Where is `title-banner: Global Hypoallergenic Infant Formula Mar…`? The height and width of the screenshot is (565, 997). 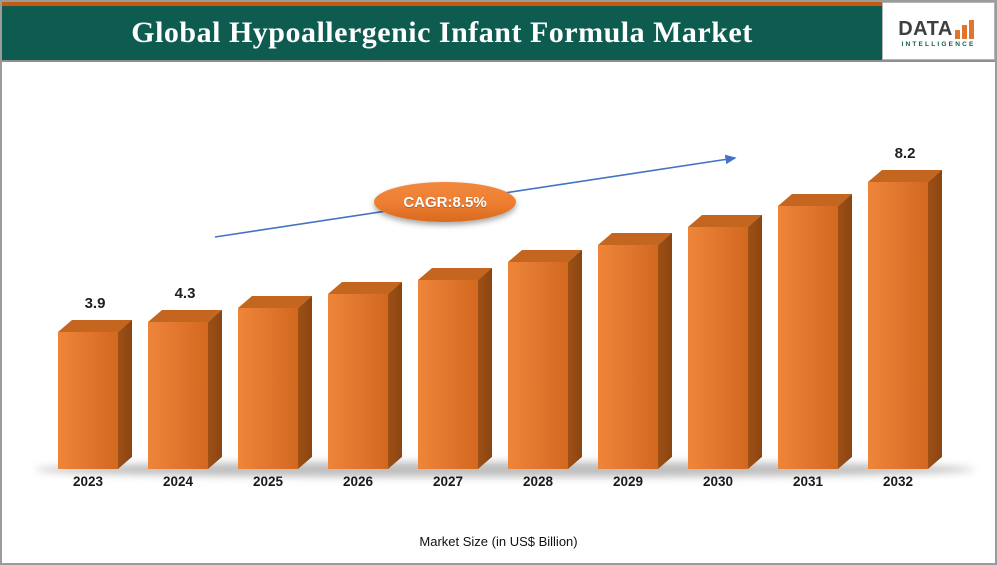
title-banner: Global Hypoallergenic Infant Formula Mar… is located at coordinates (442, 31).